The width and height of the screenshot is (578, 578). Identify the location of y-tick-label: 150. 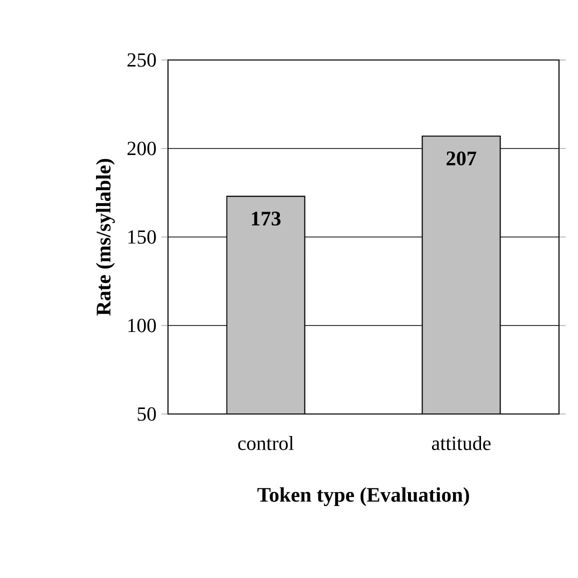
(142, 237).